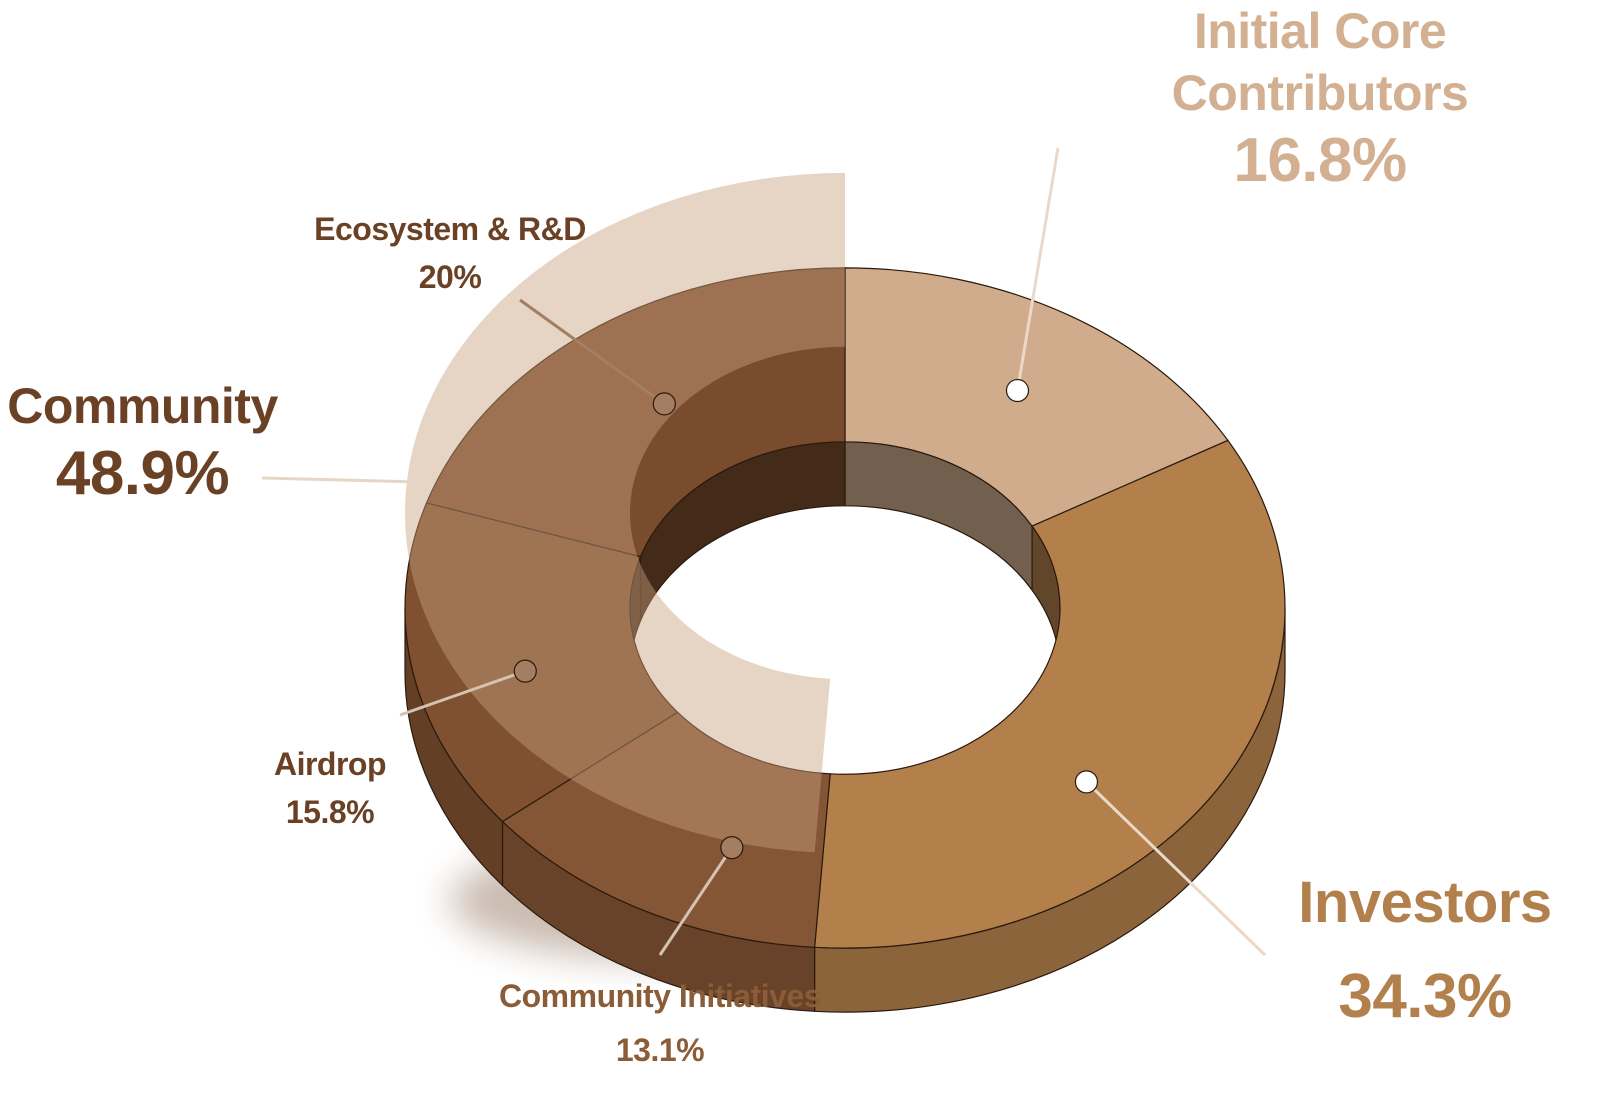 This screenshot has height=1104, width=1600. What do you see at coordinates (1425, 952) in the screenshot?
I see `label-investors: Investors 34.3%` at bounding box center [1425, 952].